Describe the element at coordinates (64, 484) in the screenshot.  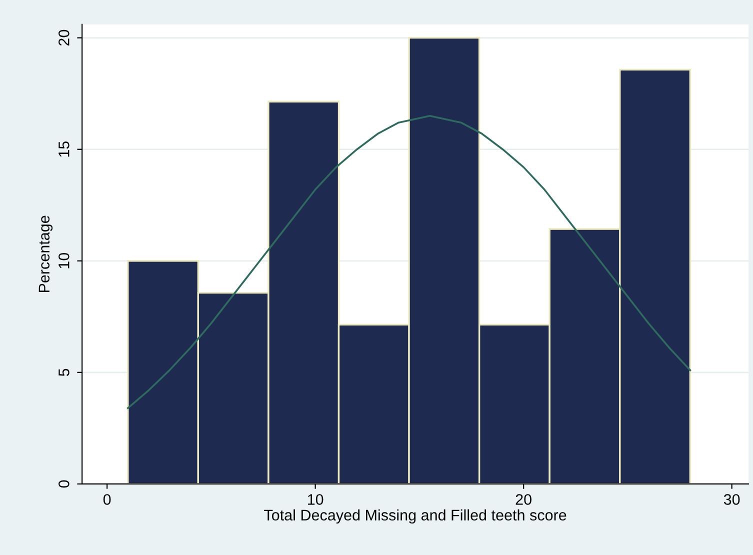
I see `y-tick-label: 0` at that location.